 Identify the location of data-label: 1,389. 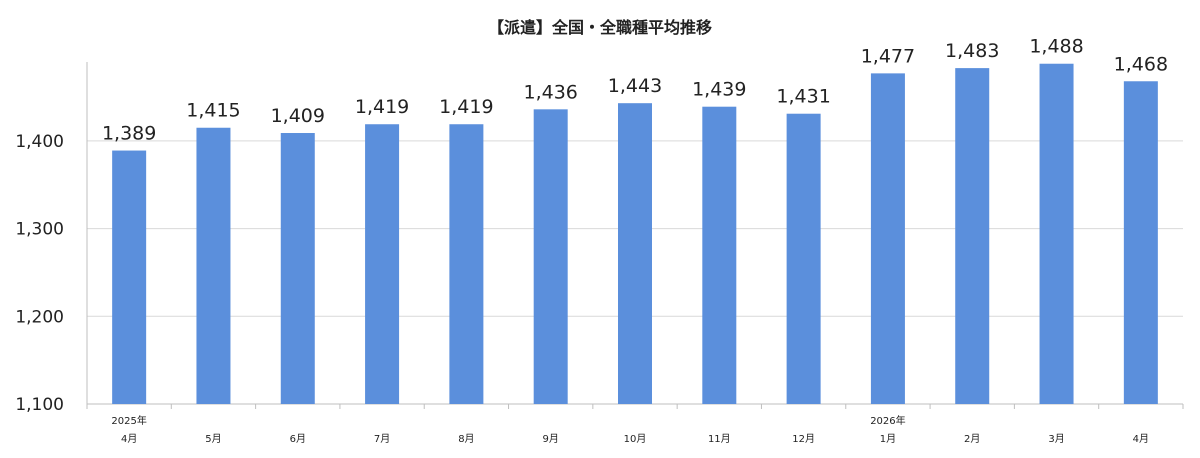
(129, 134).